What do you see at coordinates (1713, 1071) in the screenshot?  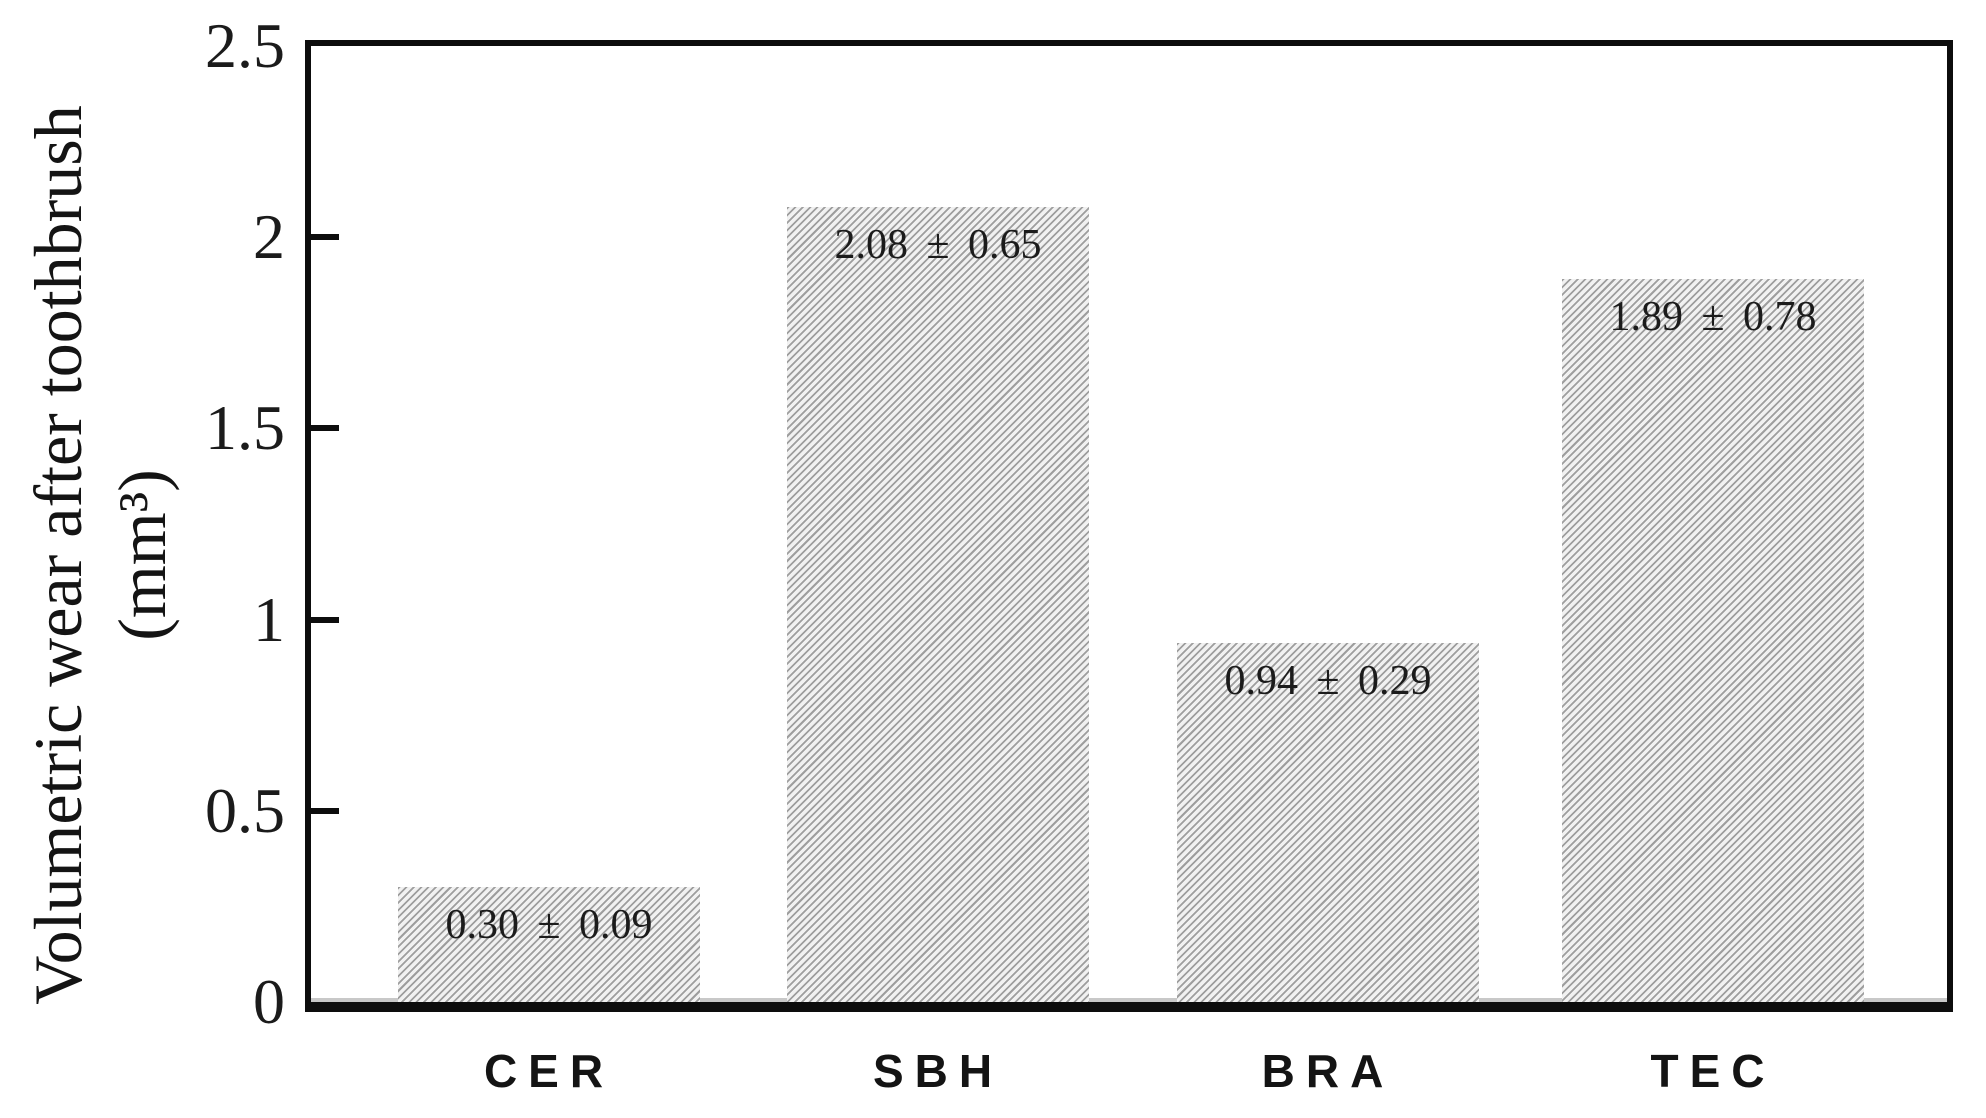 I see `x-category-label-tec: TEC` at bounding box center [1713, 1071].